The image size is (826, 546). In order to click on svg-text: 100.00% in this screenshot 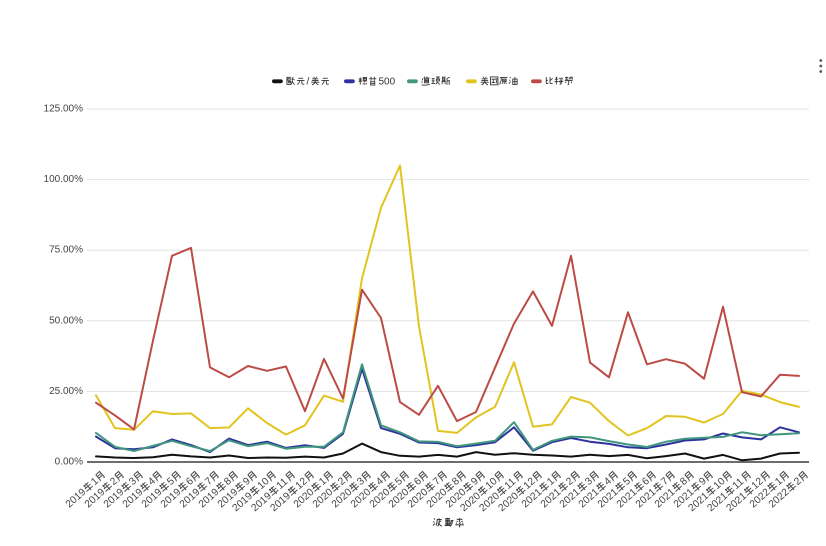, I will do `click(64, 179)`.